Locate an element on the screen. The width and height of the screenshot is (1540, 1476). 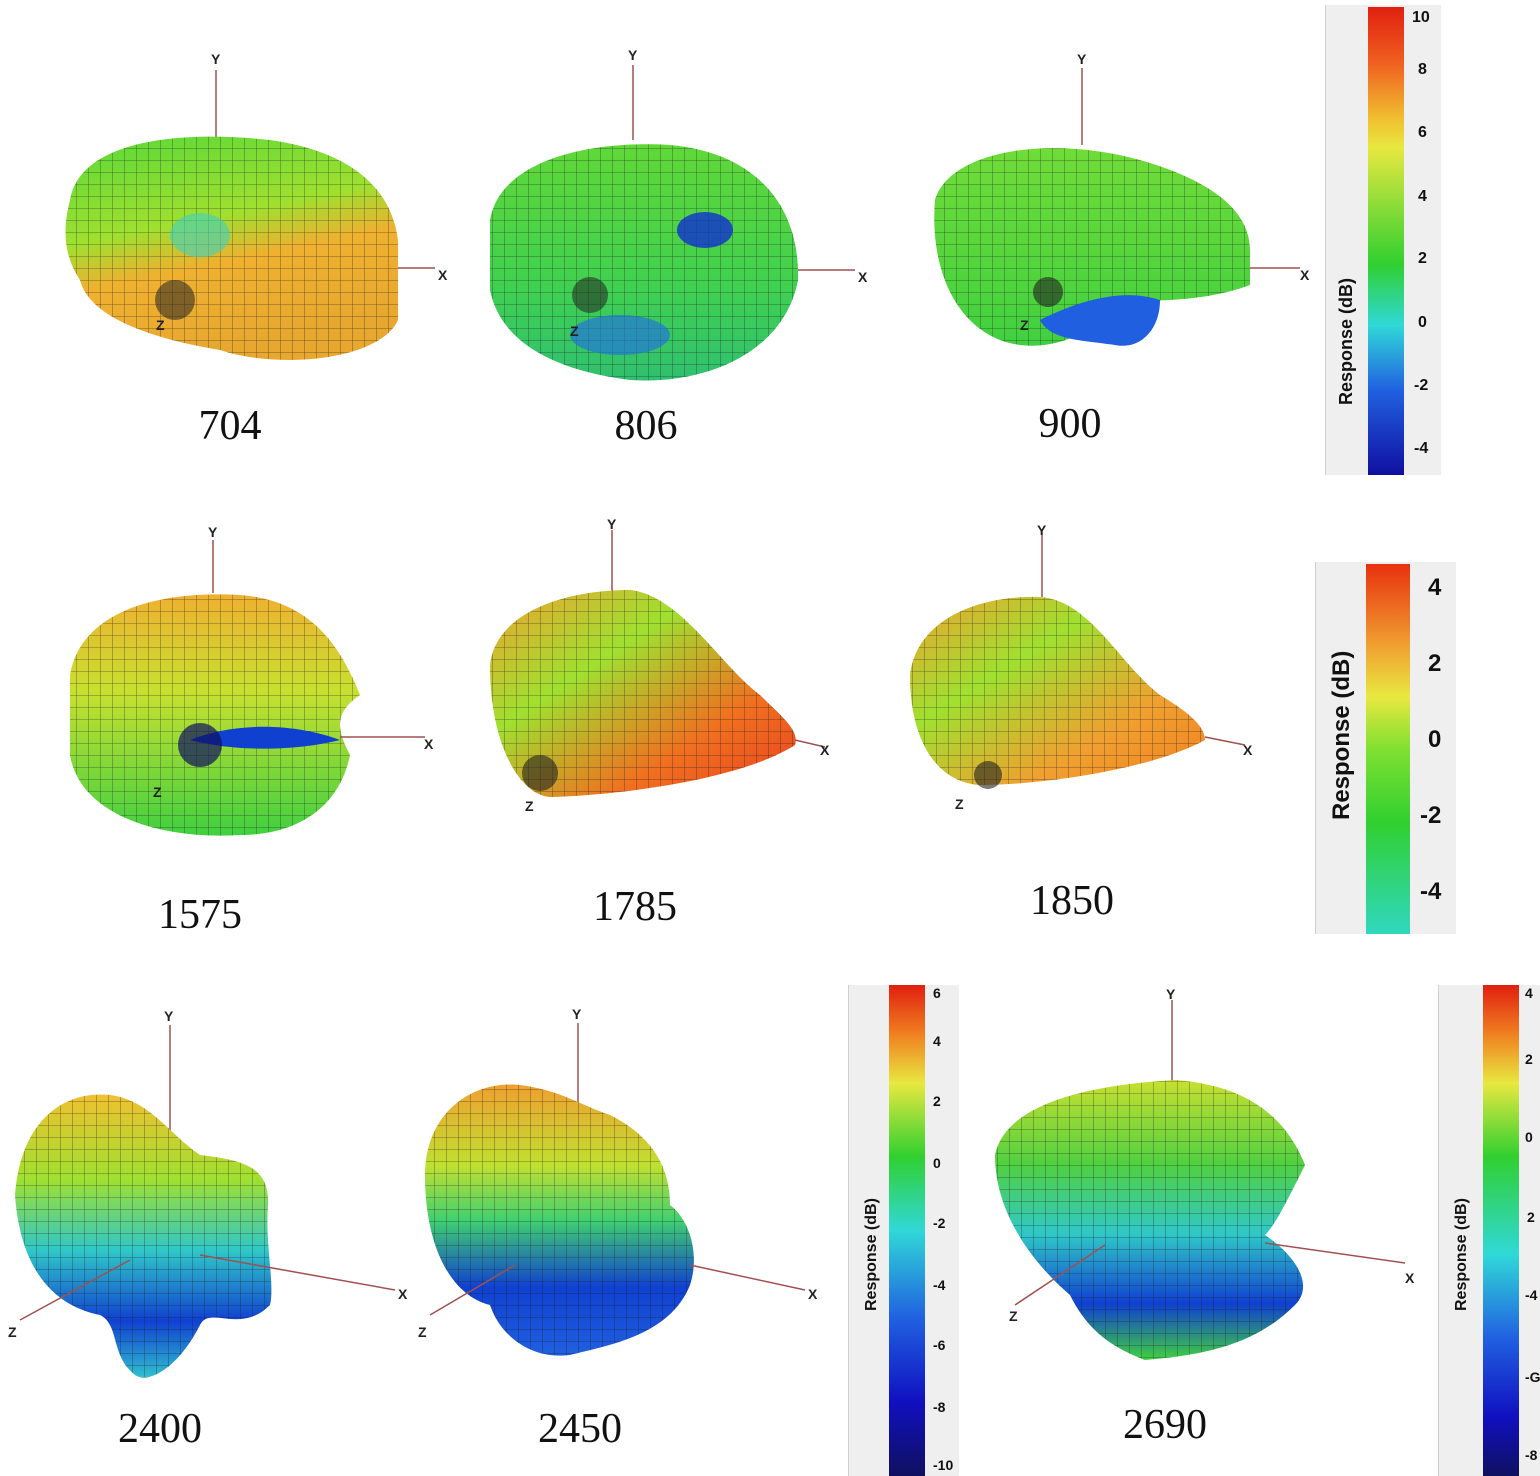
frequency-label: 1785 is located at coordinates (635, 907).